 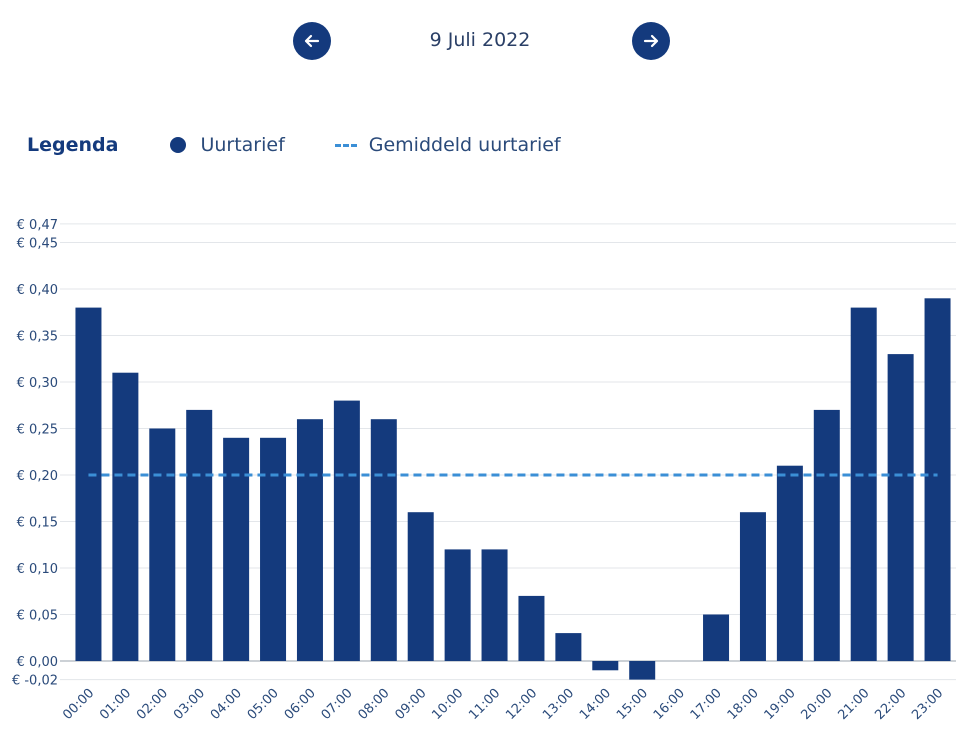 What do you see at coordinates (115, 704) in the screenshot?
I see `x-tick-label: 01:00` at bounding box center [115, 704].